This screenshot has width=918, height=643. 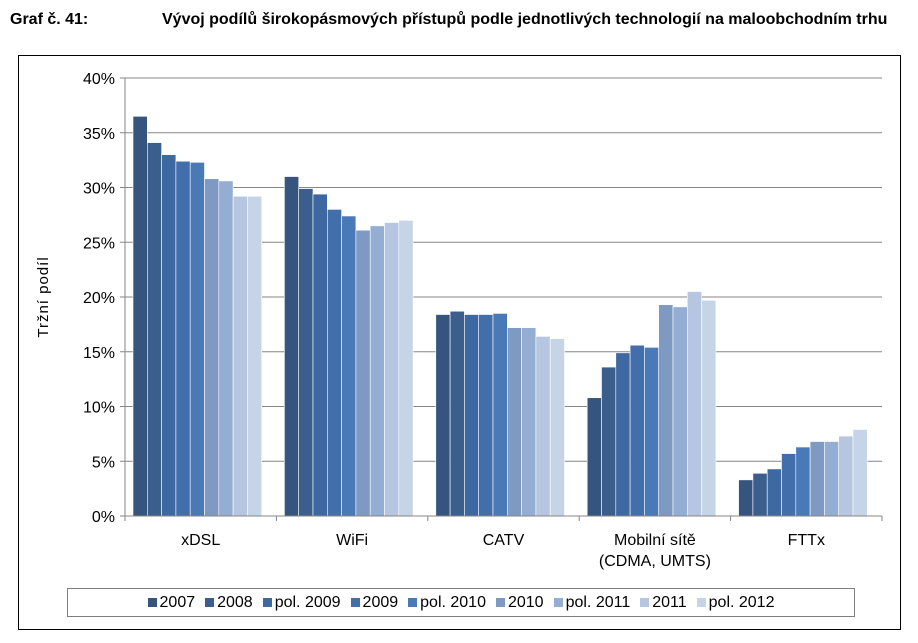 I want to click on legend-item: pol. 2010, so click(x=447, y=603).